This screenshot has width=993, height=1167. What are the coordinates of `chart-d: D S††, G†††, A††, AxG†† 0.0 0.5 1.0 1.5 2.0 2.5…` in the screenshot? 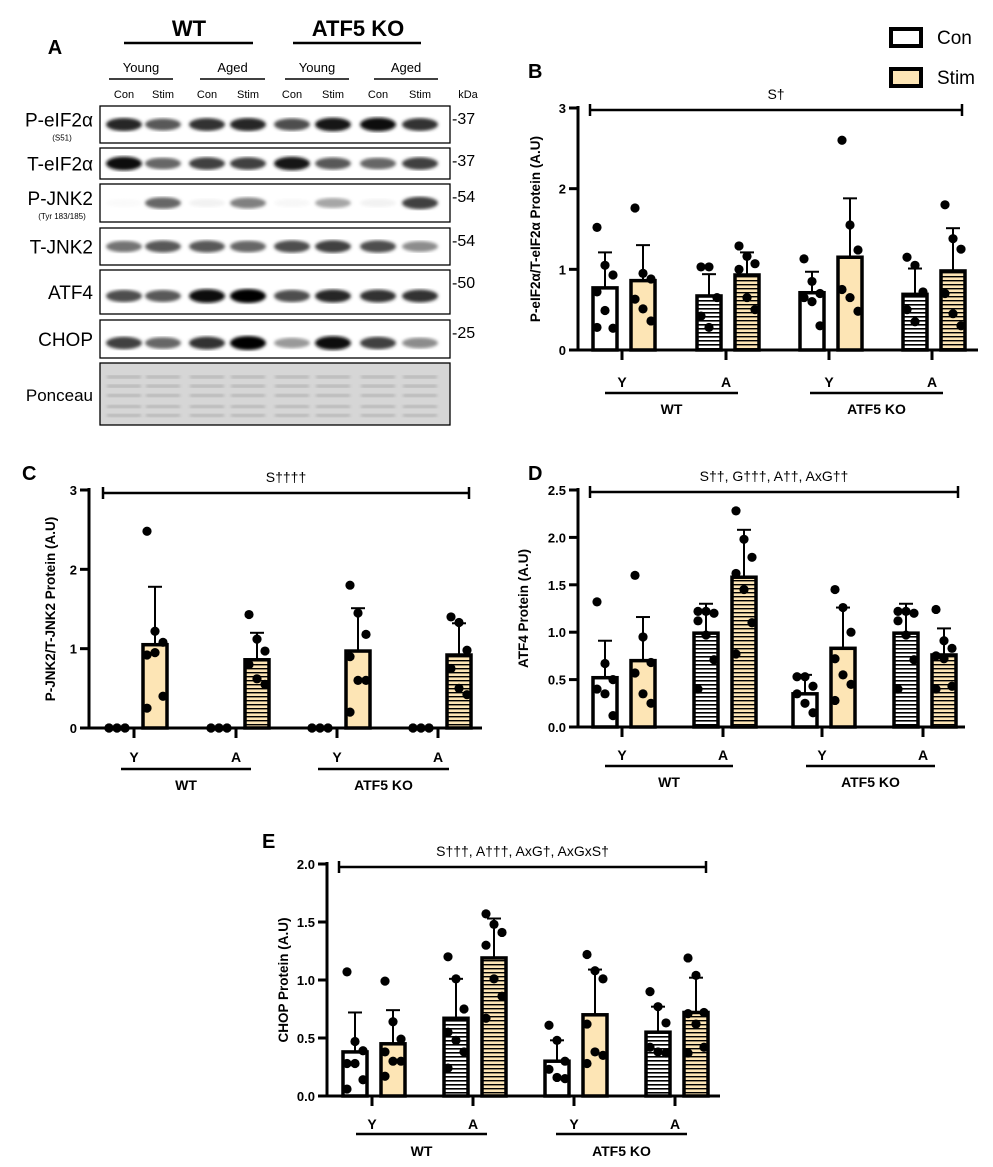 It's located at (740, 626).